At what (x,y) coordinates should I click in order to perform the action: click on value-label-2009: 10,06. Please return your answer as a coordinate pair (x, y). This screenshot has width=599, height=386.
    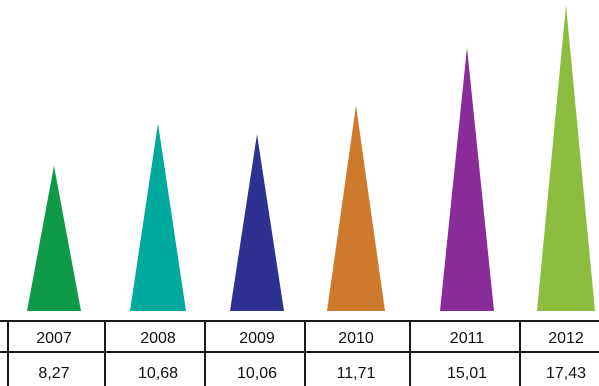
    Looking at the image, I should click on (257, 373).